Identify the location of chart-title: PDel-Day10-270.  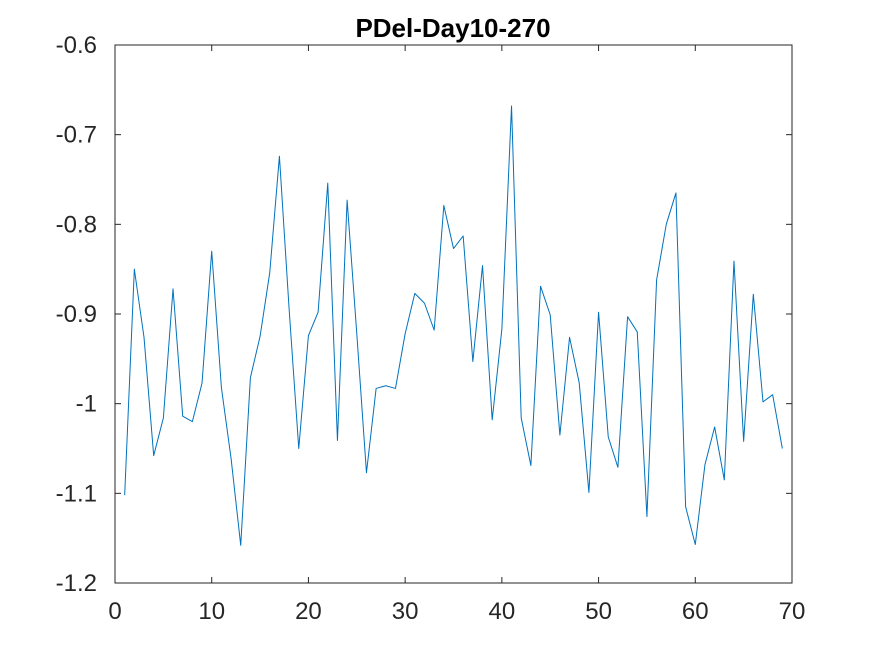
(452, 28).